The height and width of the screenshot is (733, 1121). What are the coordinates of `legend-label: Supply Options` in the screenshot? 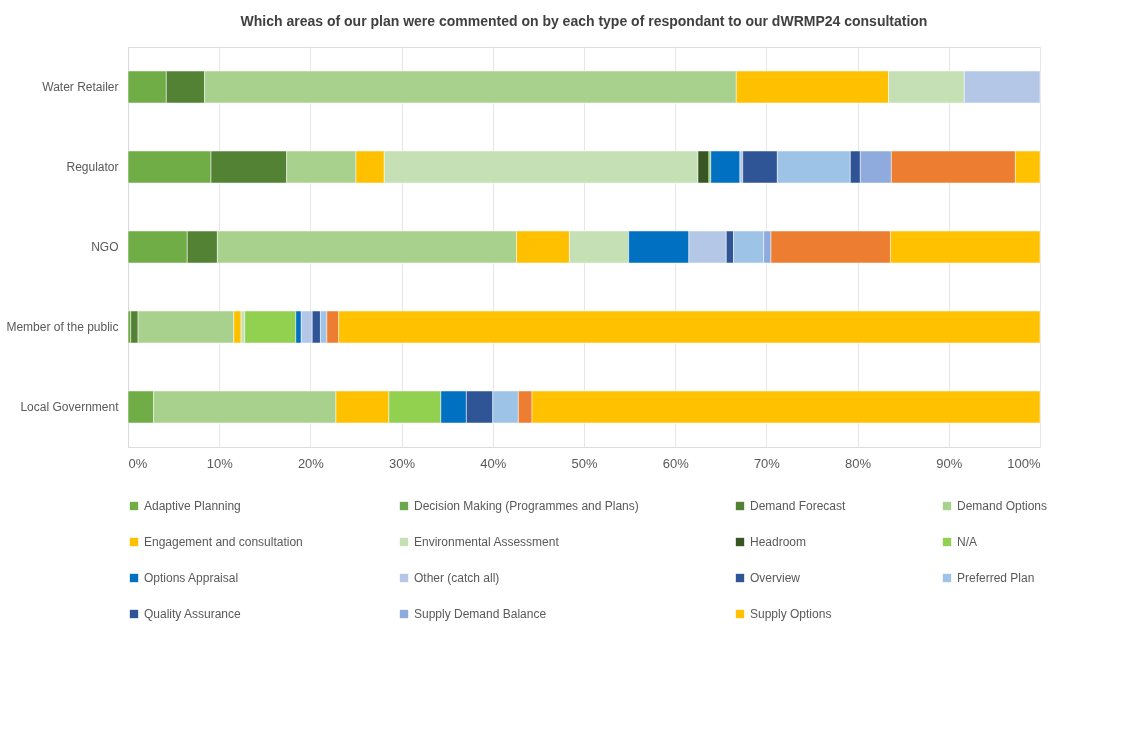 It's located at (791, 614).